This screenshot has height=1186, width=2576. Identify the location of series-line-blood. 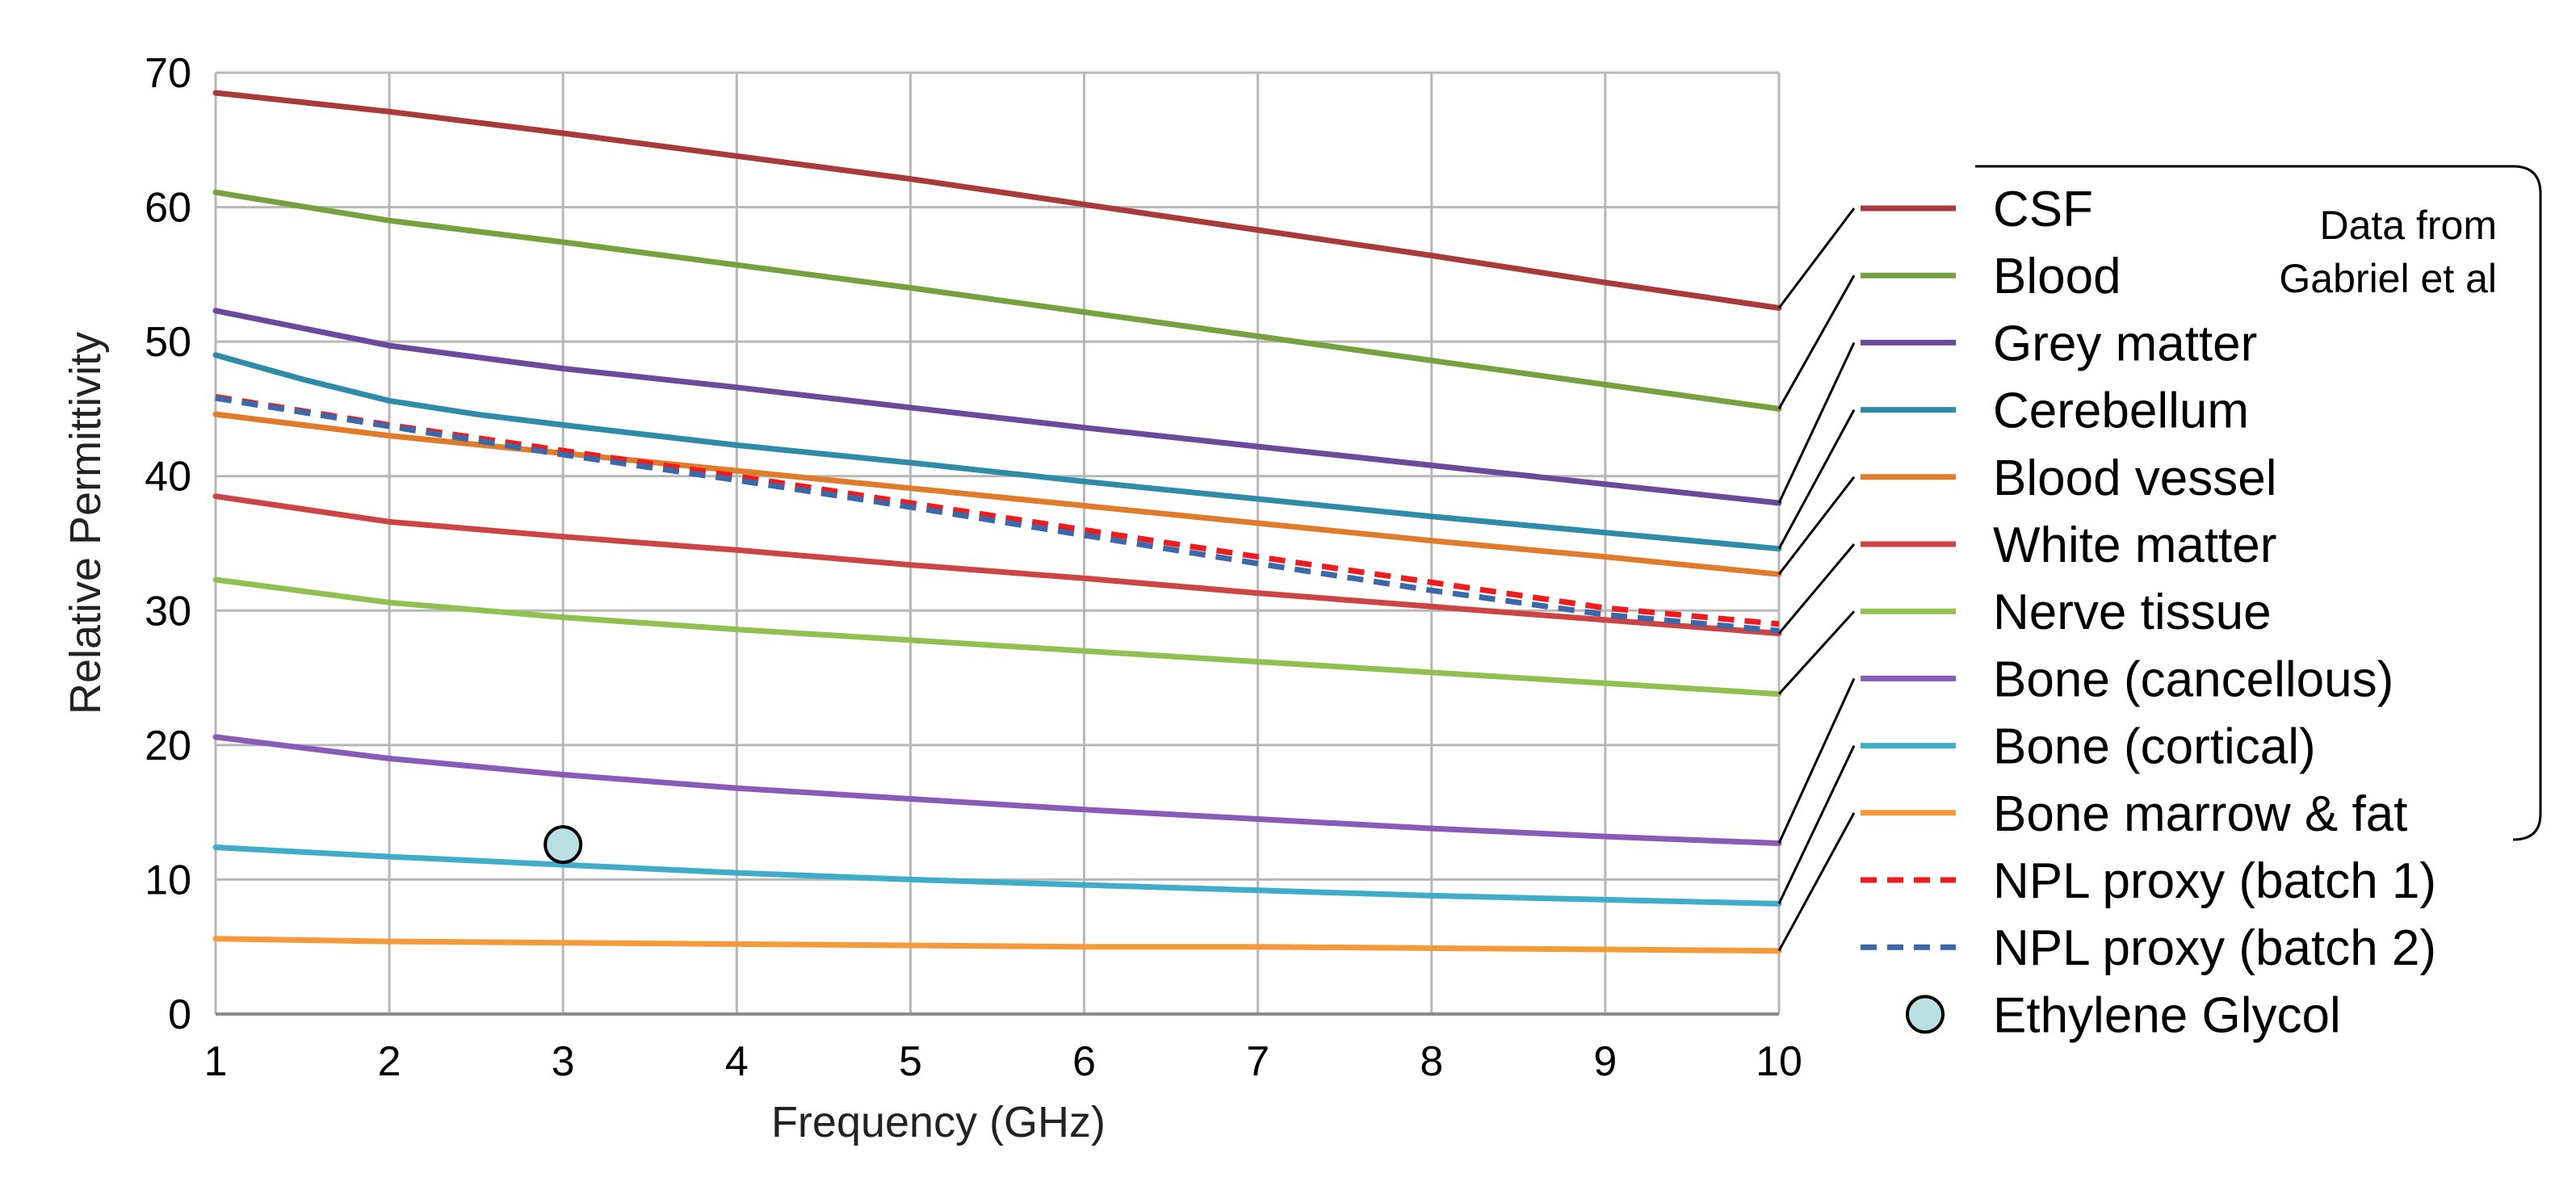
(997, 300).